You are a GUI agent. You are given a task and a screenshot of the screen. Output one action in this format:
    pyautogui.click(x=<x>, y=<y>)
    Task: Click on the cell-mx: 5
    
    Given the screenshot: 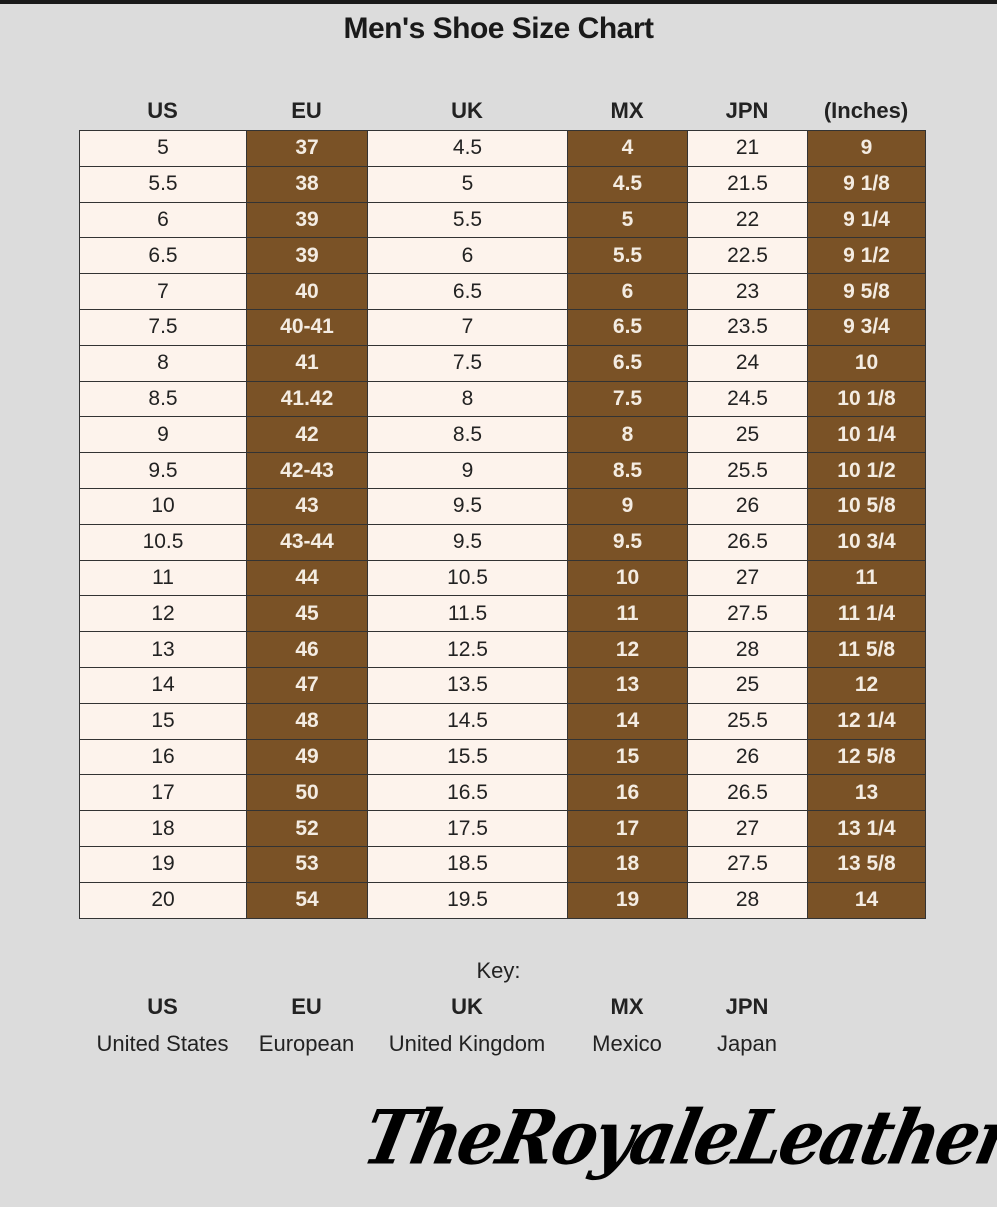 What is the action you would take?
    pyautogui.click(x=627, y=220)
    